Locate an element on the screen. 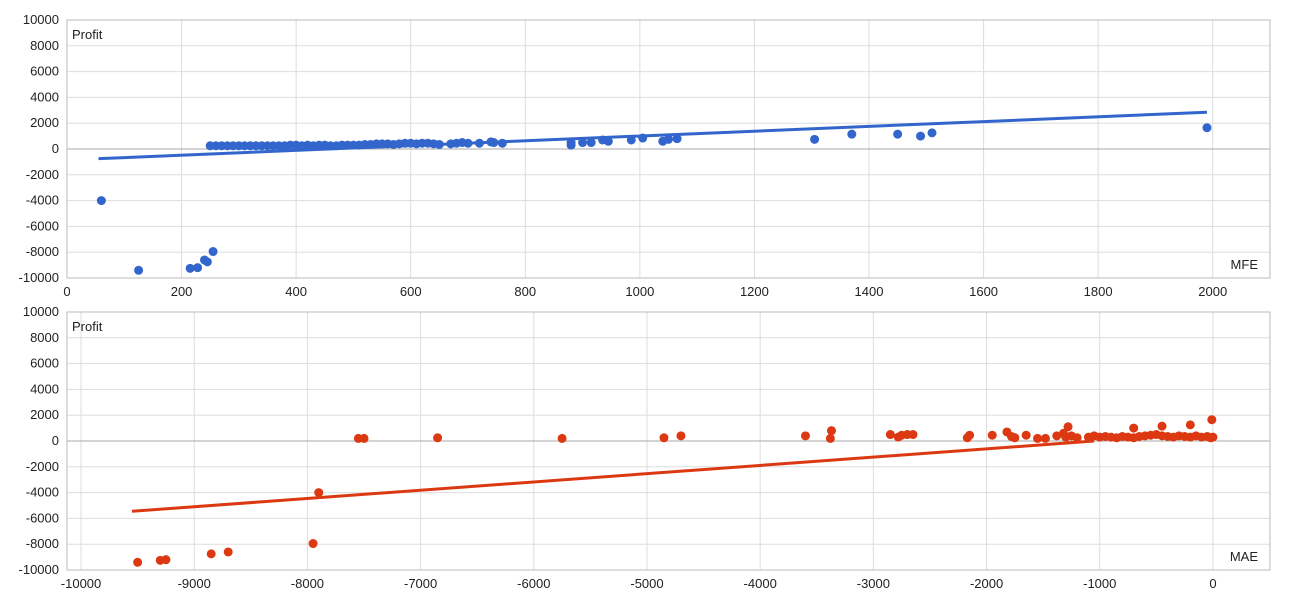 Image resolution: width=1290 pixels, height=600 pixels. x-tick-label: 0 is located at coordinates (1212, 583).